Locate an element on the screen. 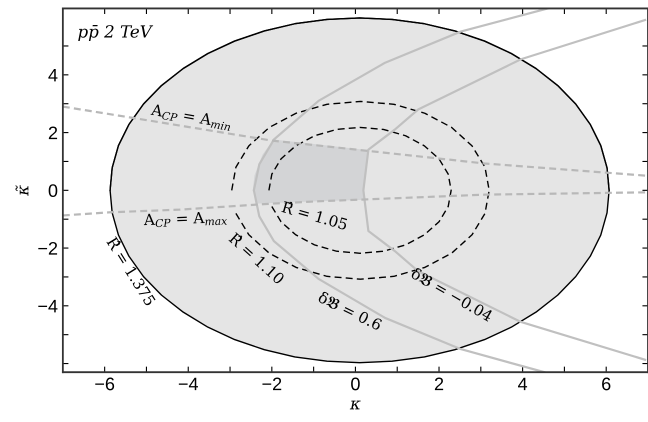 The height and width of the screenshot is (422, 648). y-tick-label: 4 is located at coordinates (53, 75).